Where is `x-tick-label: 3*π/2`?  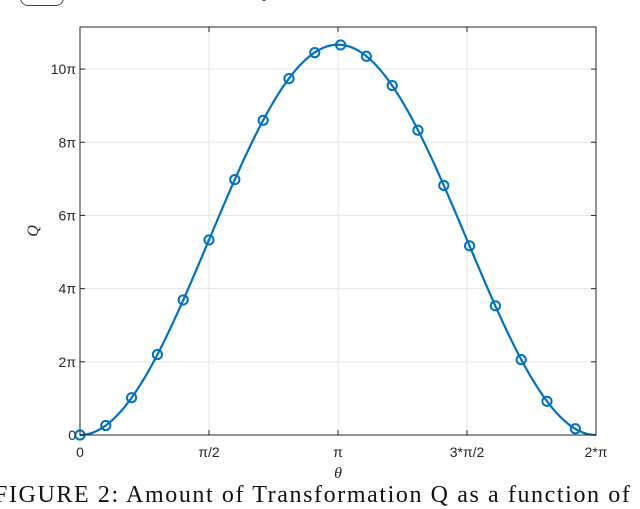
x-tick-label: 3*π/2 is located at coordinates (467, 452).